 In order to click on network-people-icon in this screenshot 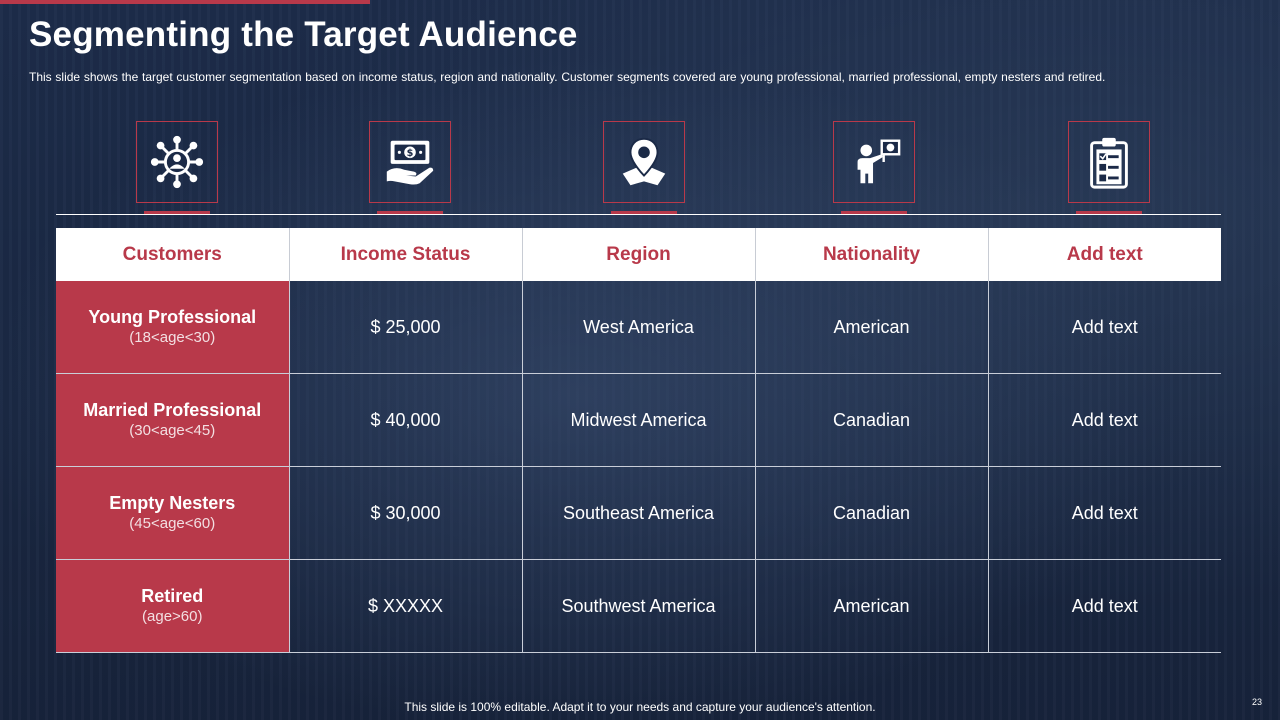, I will do `click(177, 162)`.